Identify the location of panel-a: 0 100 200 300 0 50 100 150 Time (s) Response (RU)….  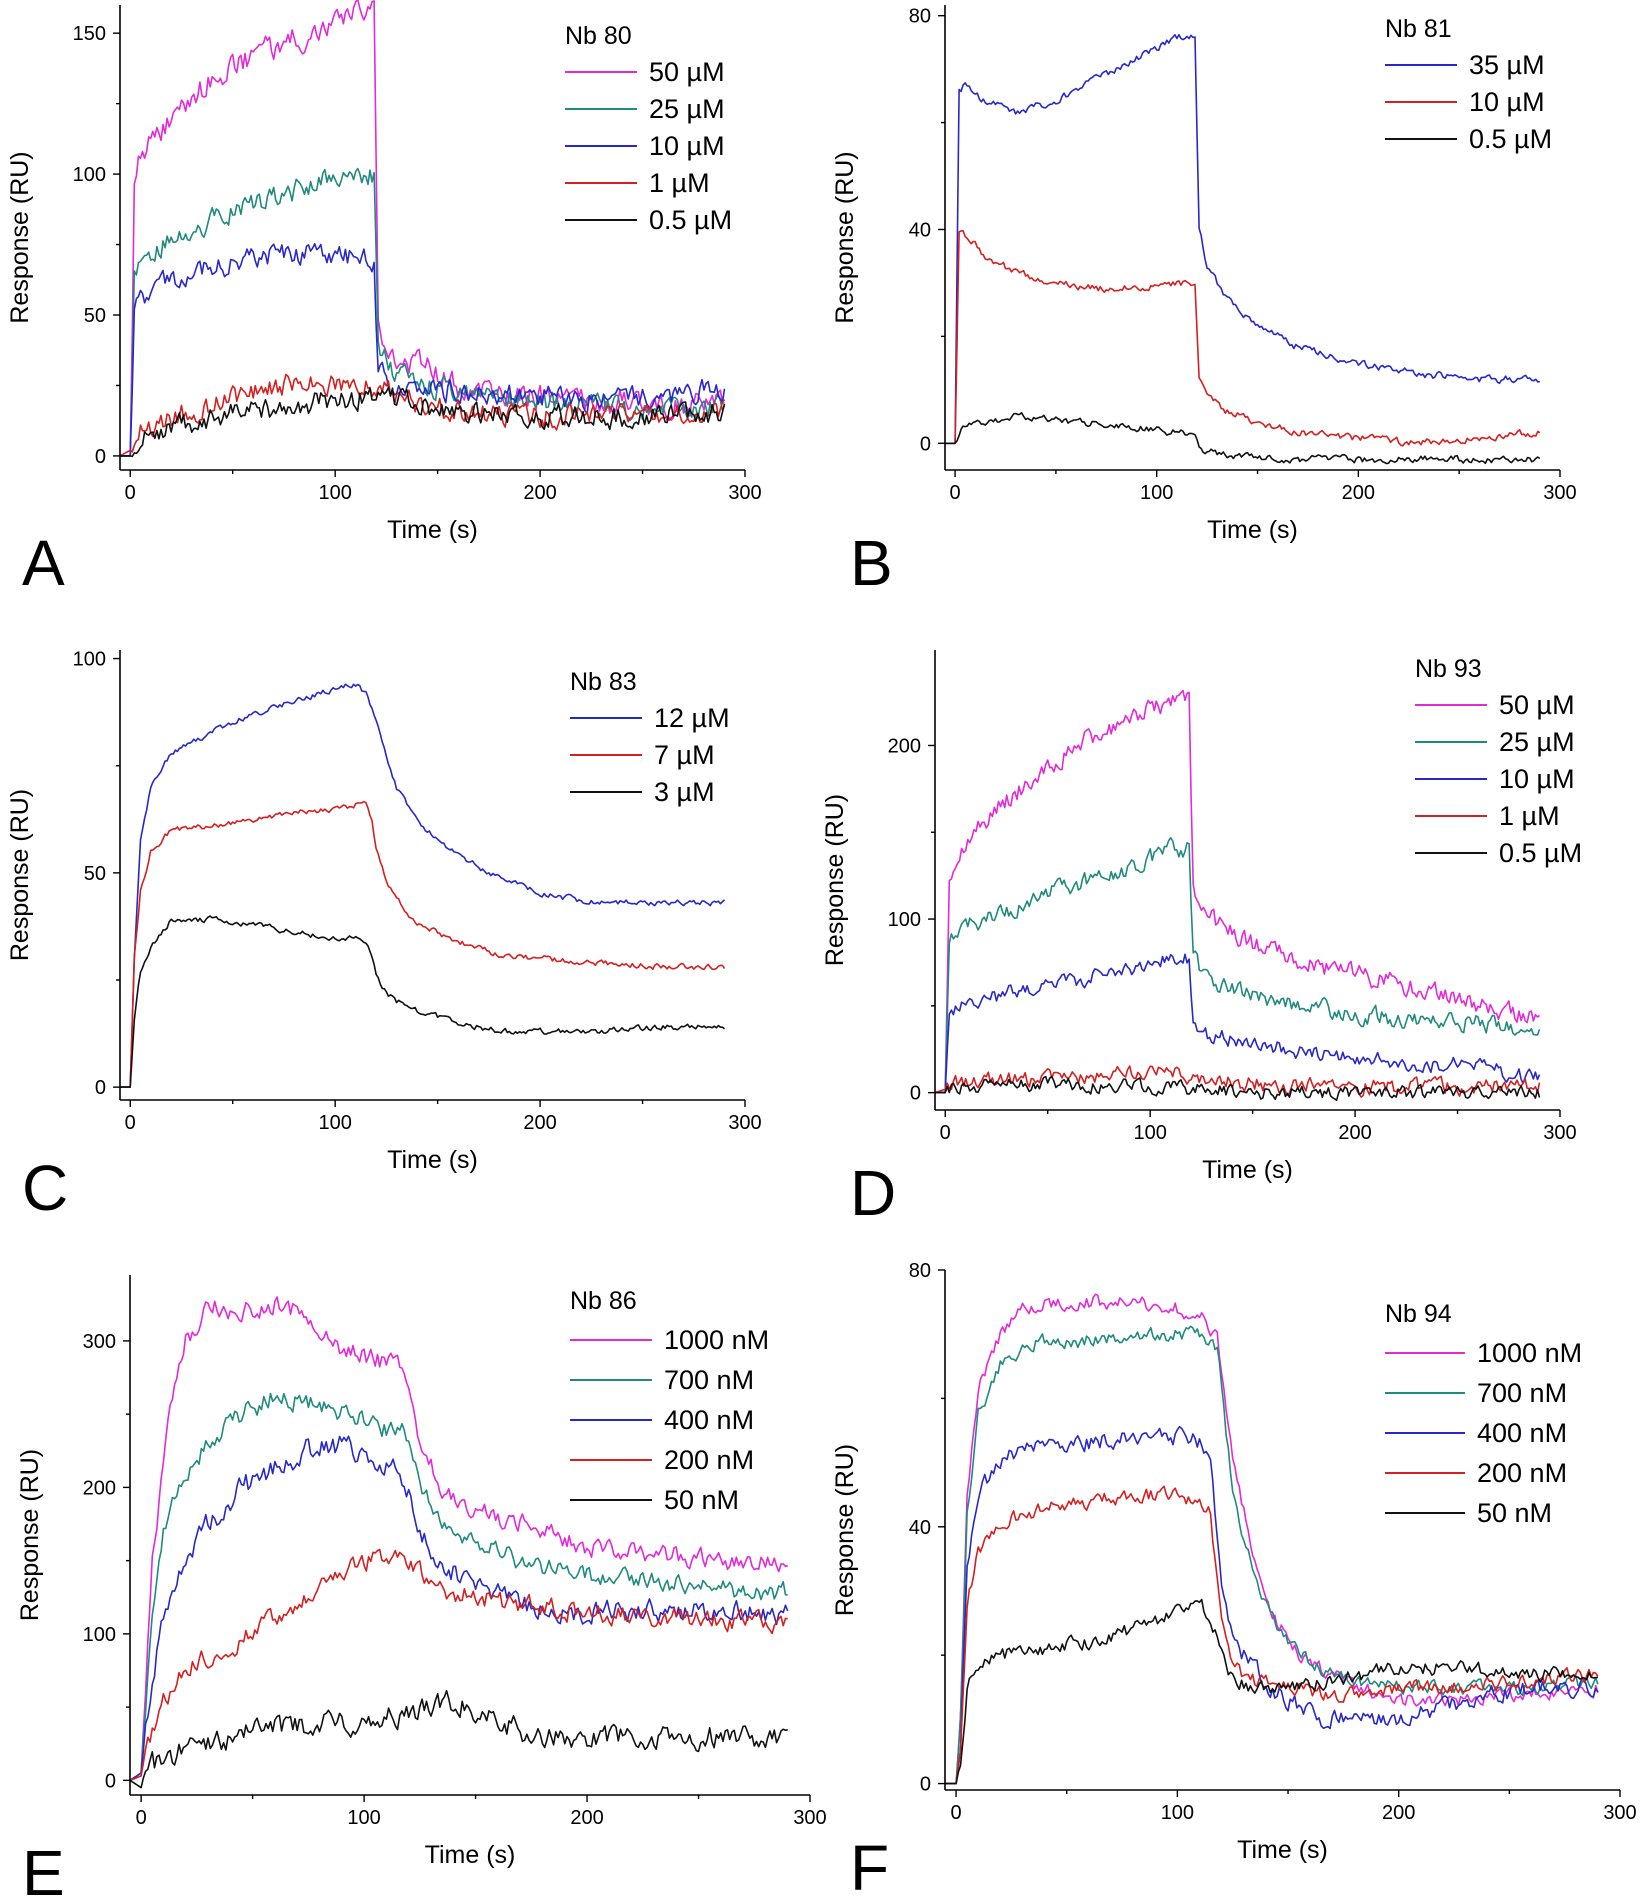
(384, 299).